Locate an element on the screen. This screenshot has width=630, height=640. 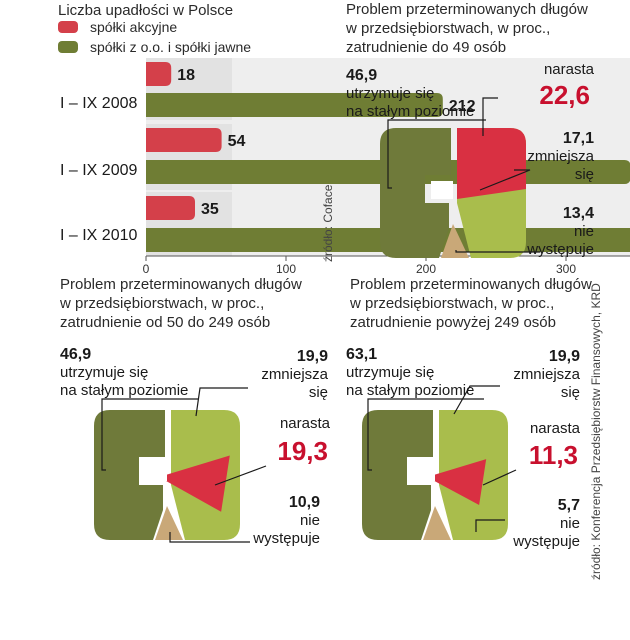
bar-value-zoo: 212 is located at coordinates (462, 106).